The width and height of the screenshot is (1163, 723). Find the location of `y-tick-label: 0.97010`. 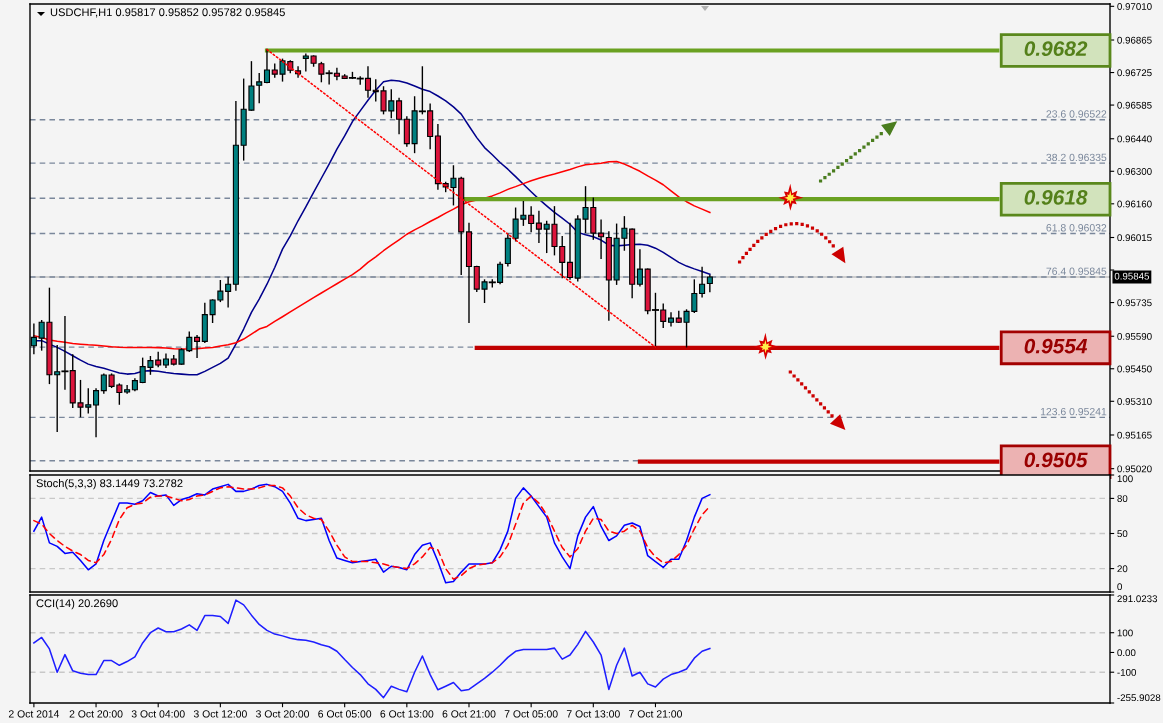

y-tick-label: 0.97010 is located at coordinates (1134, 6).